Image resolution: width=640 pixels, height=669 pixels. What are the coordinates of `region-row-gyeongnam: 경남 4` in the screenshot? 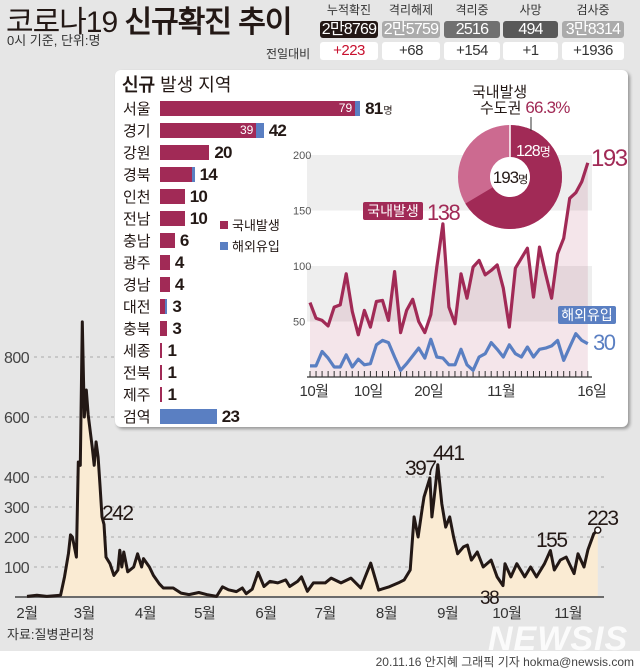 It's located at (153, 284).